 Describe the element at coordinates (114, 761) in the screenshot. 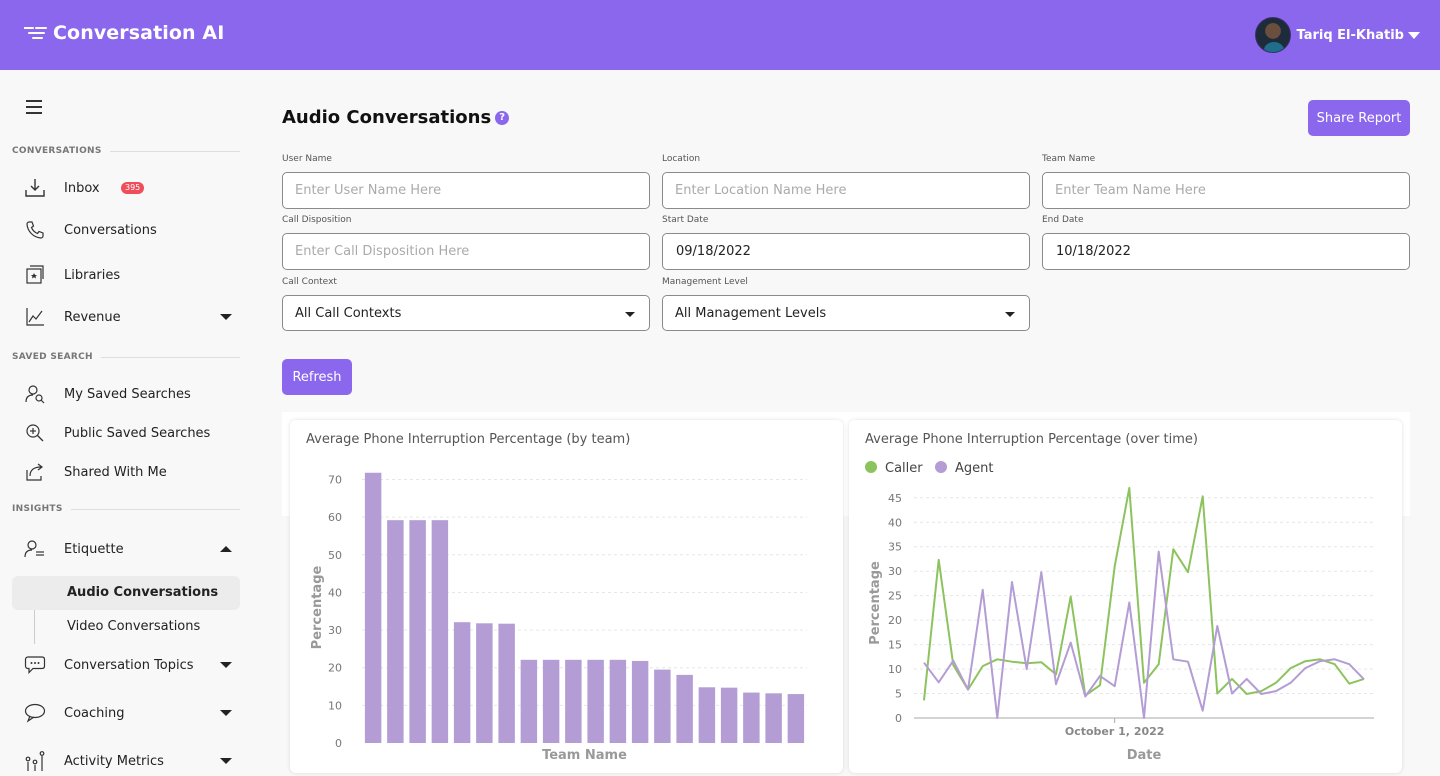

I see `sidebar-item-label: Activity Metrics` at that location.